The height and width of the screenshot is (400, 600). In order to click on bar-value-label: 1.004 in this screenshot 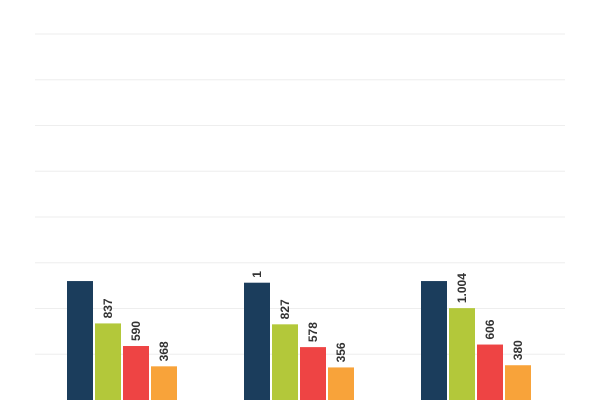, I will do `click(462, 288)`.